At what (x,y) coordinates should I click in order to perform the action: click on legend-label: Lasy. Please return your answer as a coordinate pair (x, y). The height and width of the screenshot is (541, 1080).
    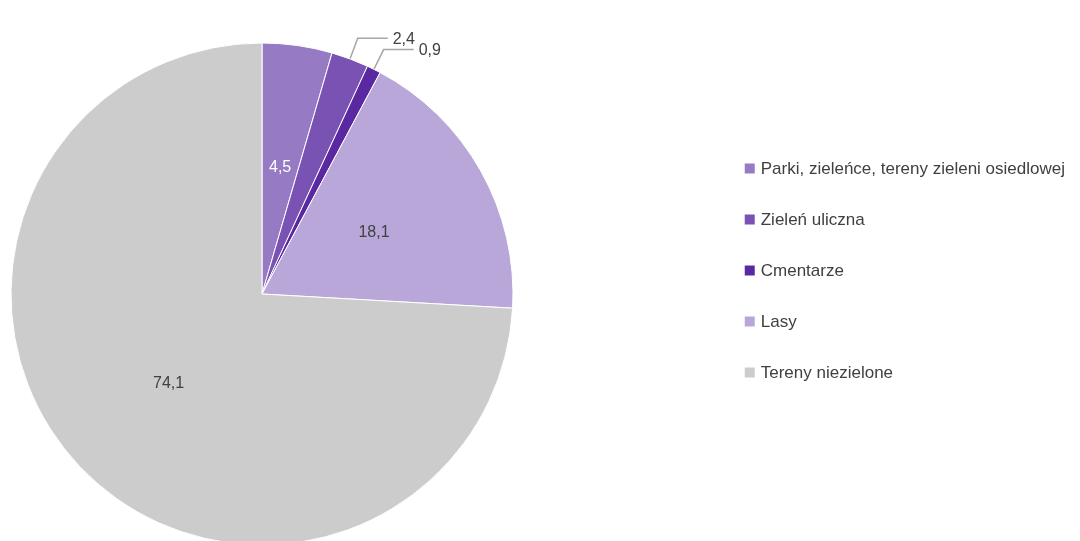
    Looking at the image, I should click on (779, 321).